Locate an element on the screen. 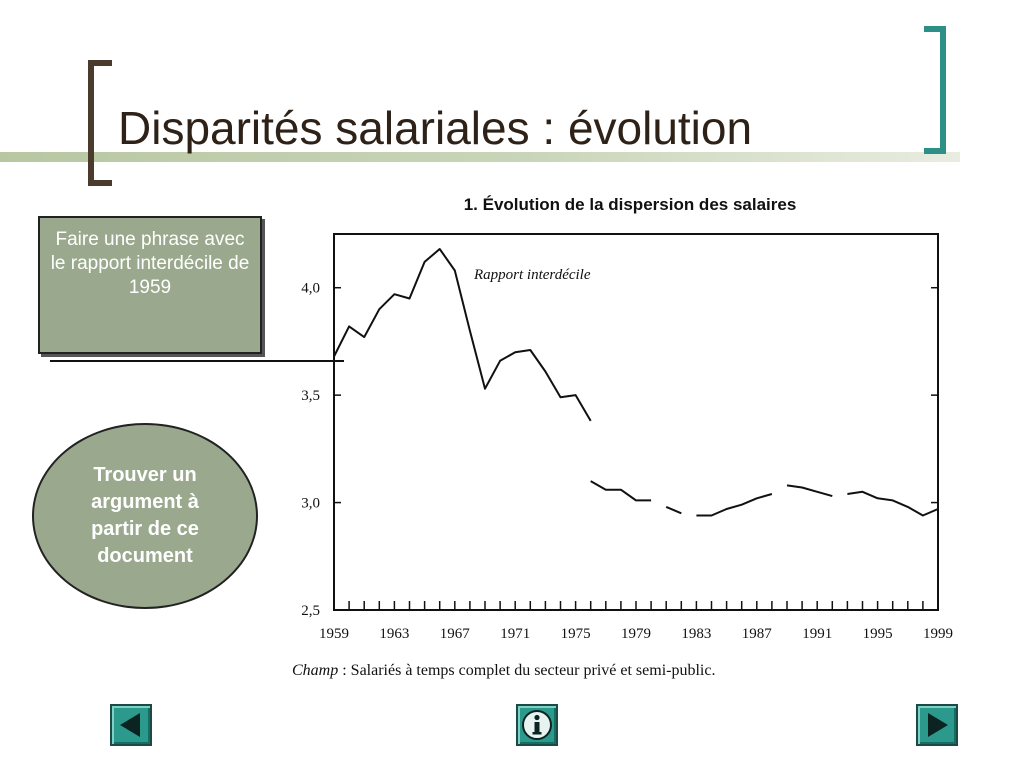  arrow-right-icon is located at coordinates (938, 725).